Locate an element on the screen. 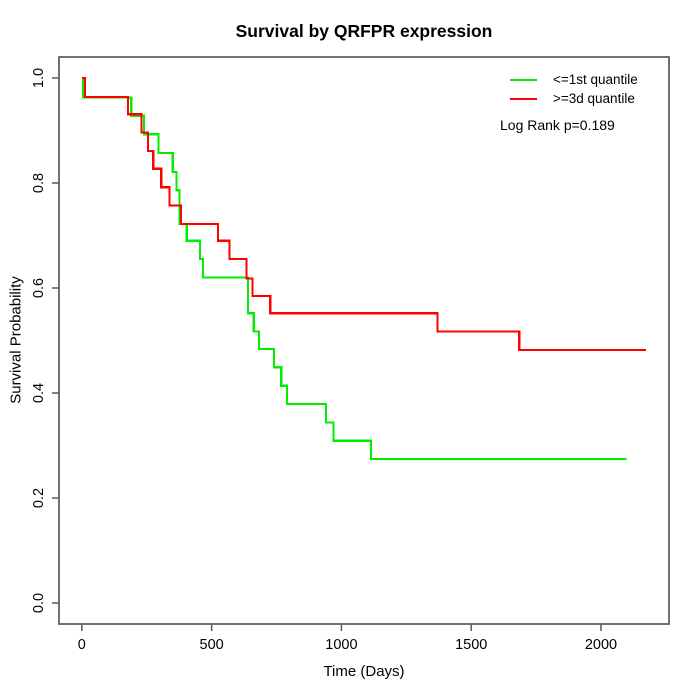 Image resolution: width=700 pixels, height=700 pixels. y-tick-label: 0.0 is located at coordinates (39, 603).